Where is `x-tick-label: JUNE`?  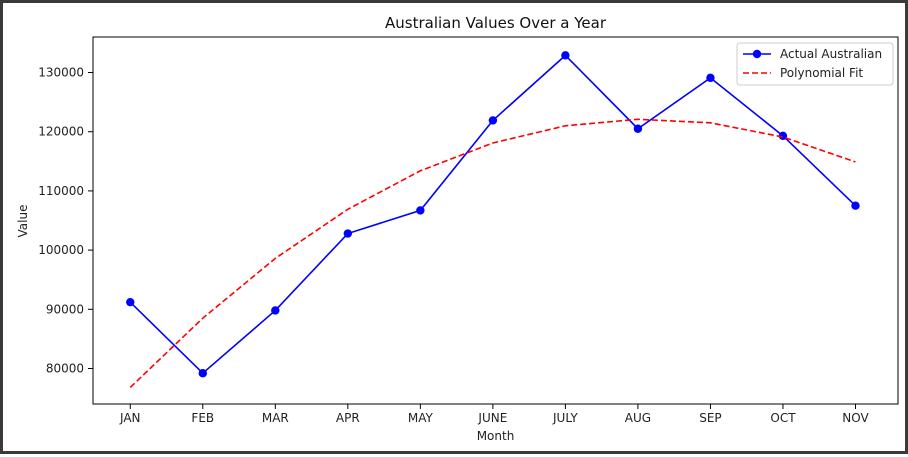 x-tick-label: JUNE is located at coordinates (492, 418).